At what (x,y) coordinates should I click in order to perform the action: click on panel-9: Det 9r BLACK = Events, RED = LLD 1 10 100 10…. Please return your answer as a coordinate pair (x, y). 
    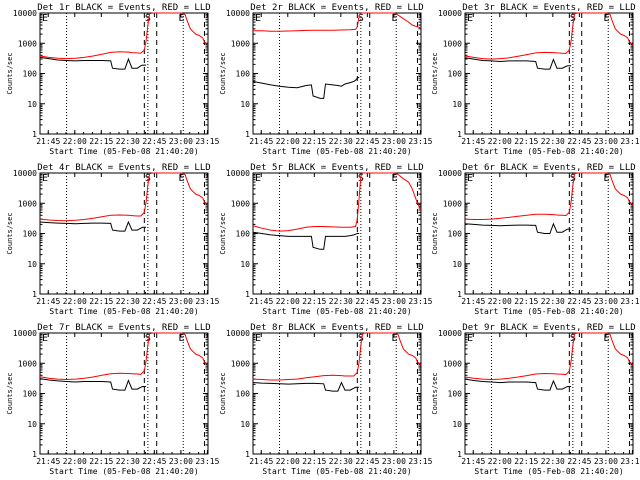
    Looking at the image, I should click on (535, 399).